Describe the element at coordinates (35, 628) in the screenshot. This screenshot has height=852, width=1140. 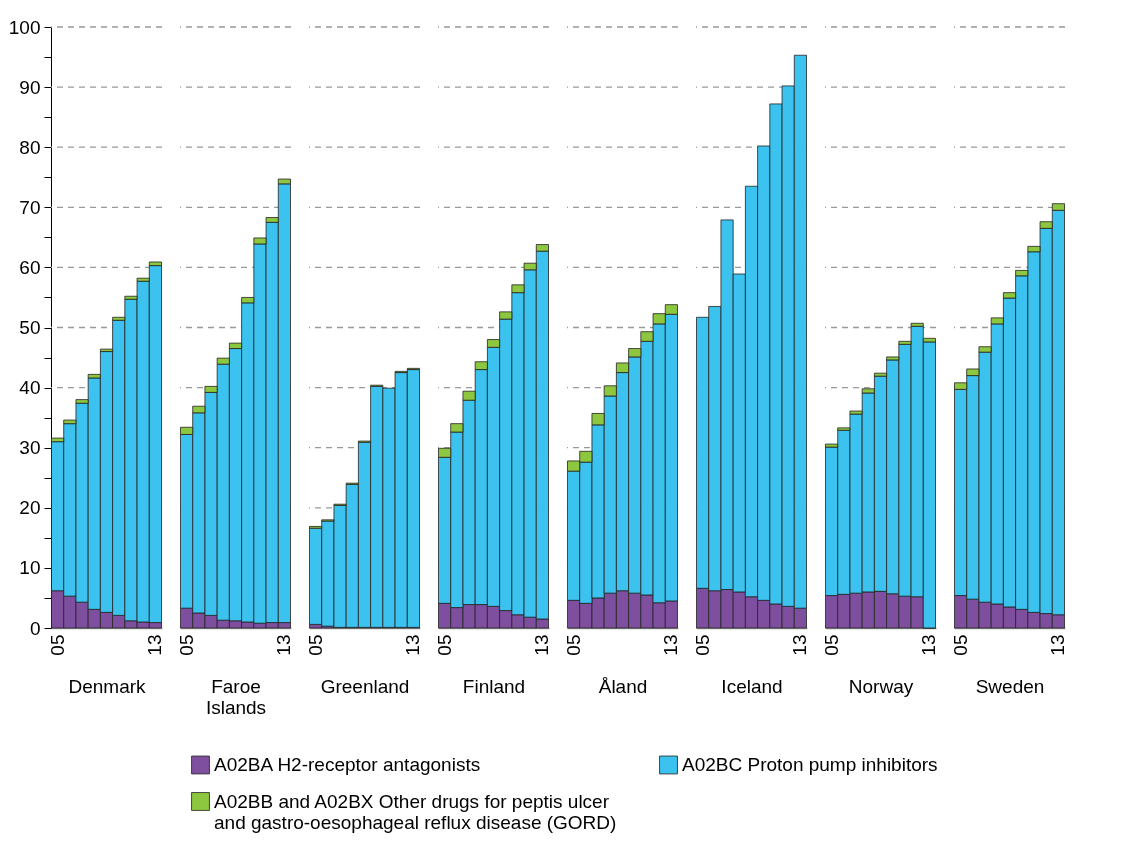
I see `y-tick-label: 0` at that location.